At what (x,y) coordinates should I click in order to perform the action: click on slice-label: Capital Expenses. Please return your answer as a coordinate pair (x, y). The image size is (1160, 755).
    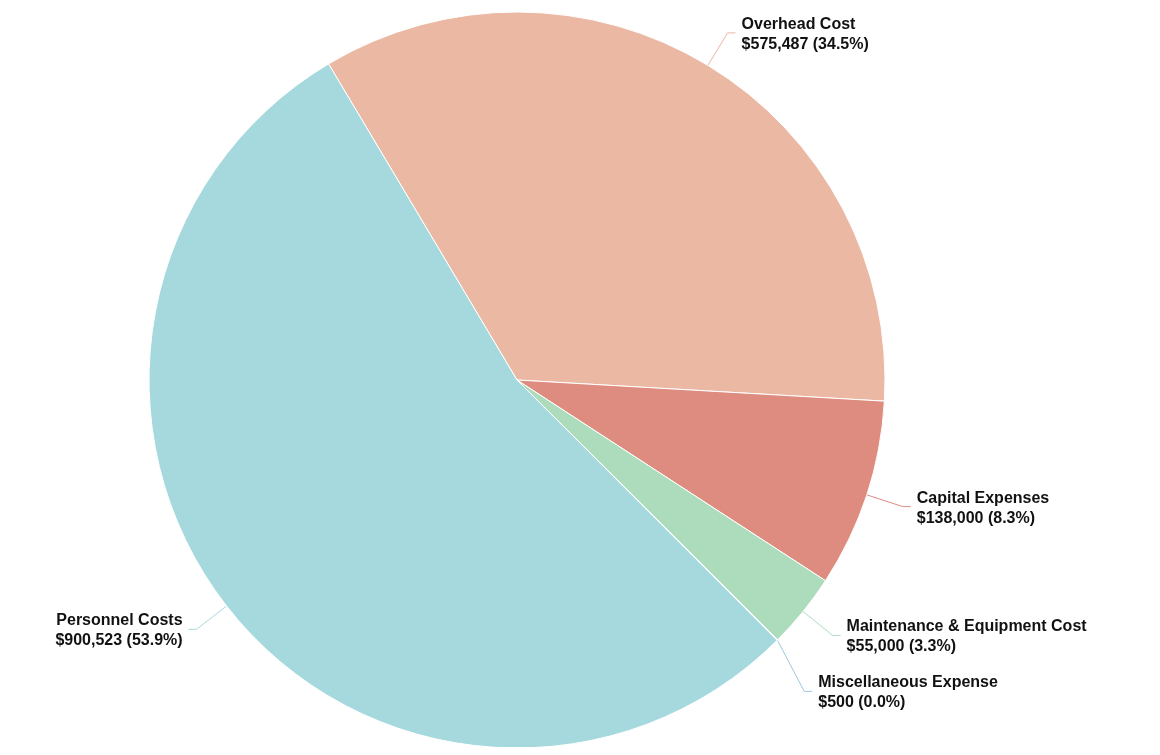
    Looking at the image, I should click on (983, 497).